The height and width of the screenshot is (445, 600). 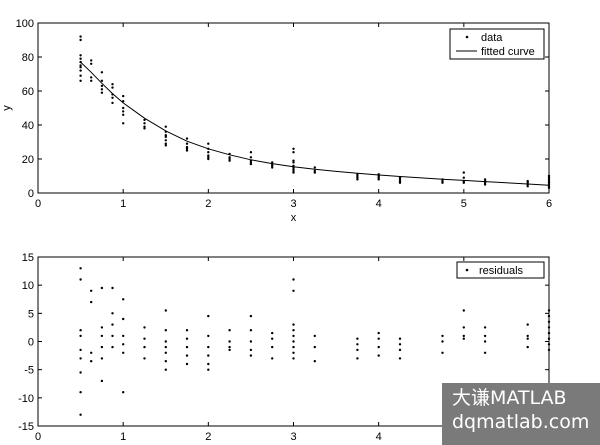 What do you see at coordinates (28, 286) in the screenshot?
I see `y-tick-label: 10` at bounding box center [28, 286].